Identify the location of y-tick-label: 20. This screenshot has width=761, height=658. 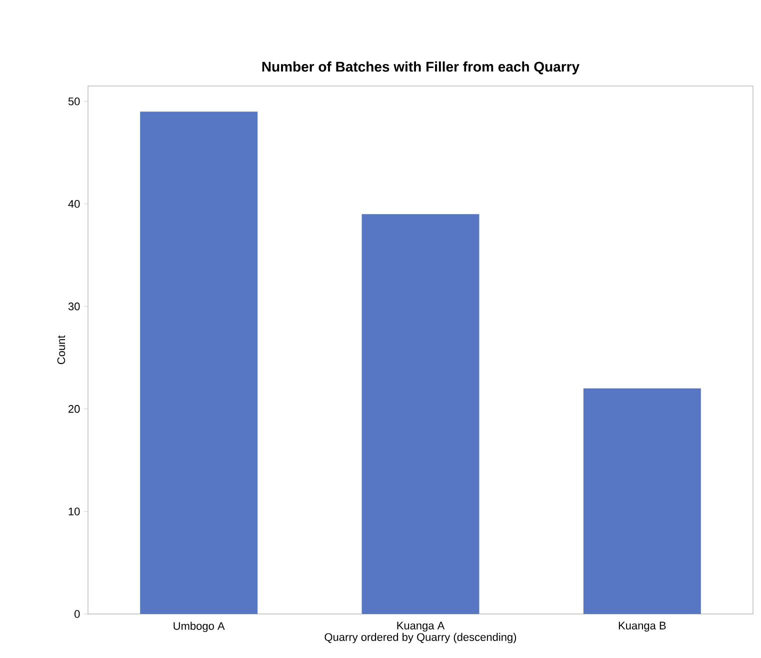
(74, 409).